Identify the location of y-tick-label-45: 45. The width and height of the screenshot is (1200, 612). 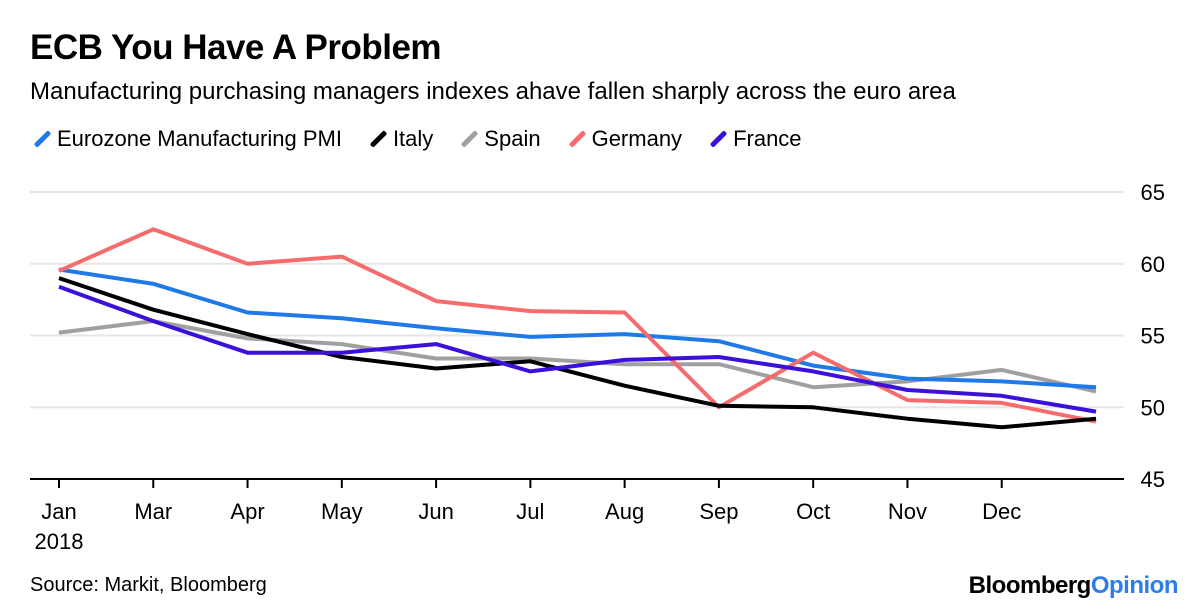
(1153, 479).